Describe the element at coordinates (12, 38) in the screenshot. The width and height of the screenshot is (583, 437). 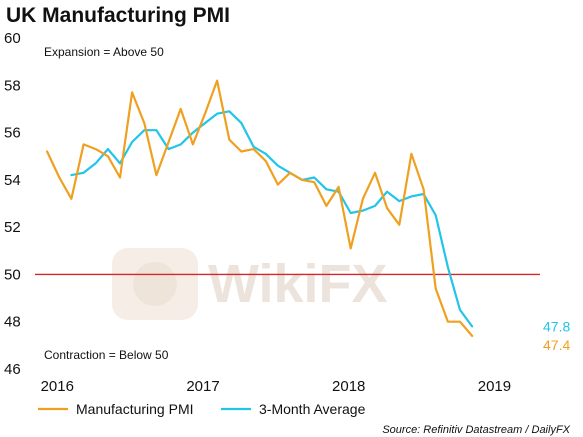
I see `y-tick-label: 60` at that location.